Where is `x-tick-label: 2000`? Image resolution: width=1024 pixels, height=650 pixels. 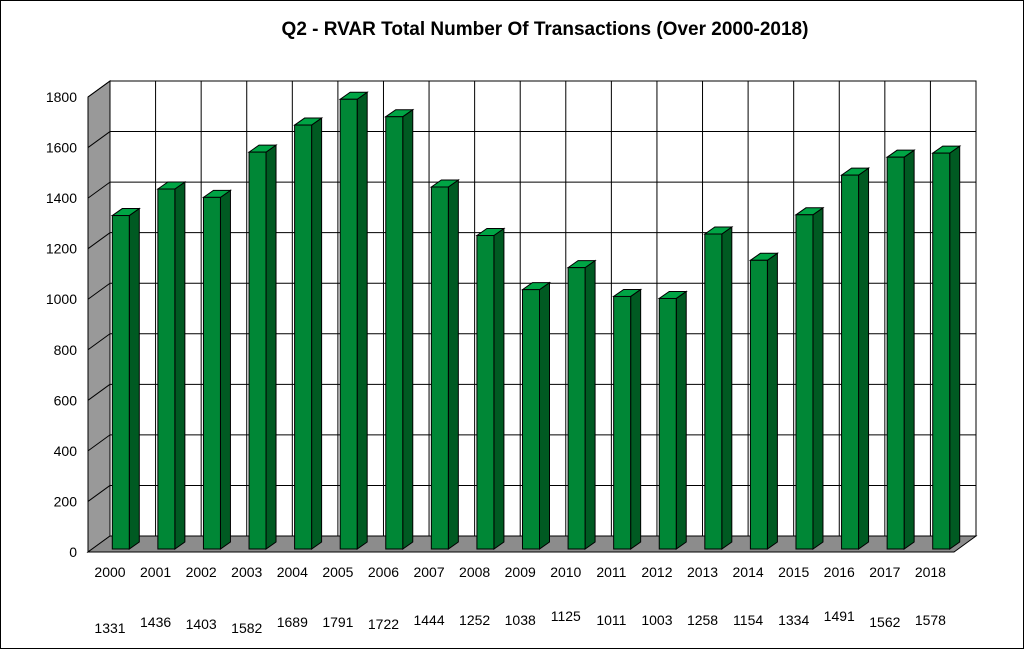 x-tick-label: 2000 is located at coordinates (109, 572).